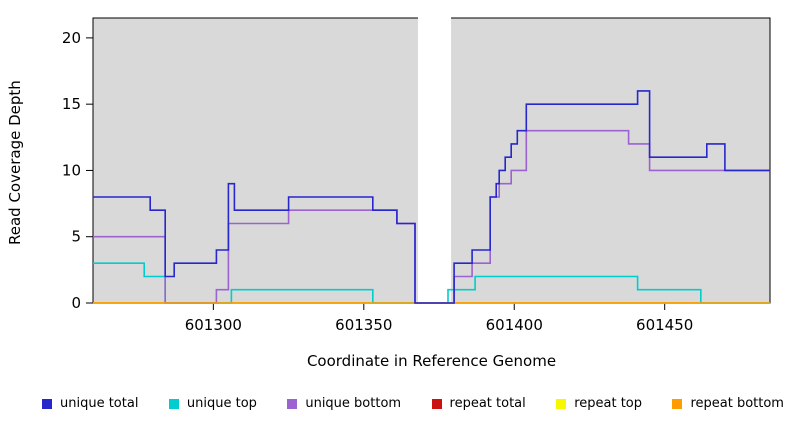  I want to click on y-tick-label: 20, so click(71, 38).